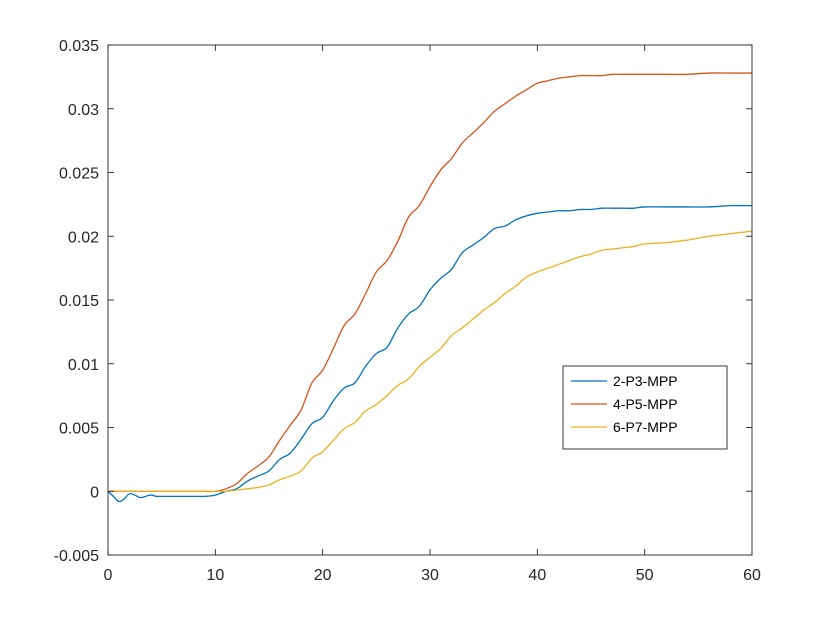 The height and width of the screenshot is (623, 830). I want to click on x-tick-label: 20, so click(323, 575).